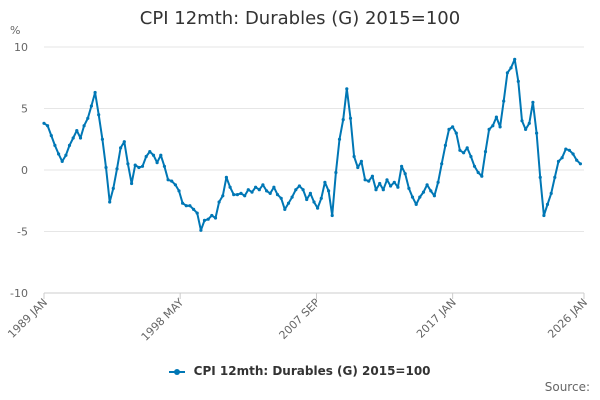  What do you see at coordinates (177, 371) in the screenshot?
I see `legend-swatch` at bounding box center [177, 371].